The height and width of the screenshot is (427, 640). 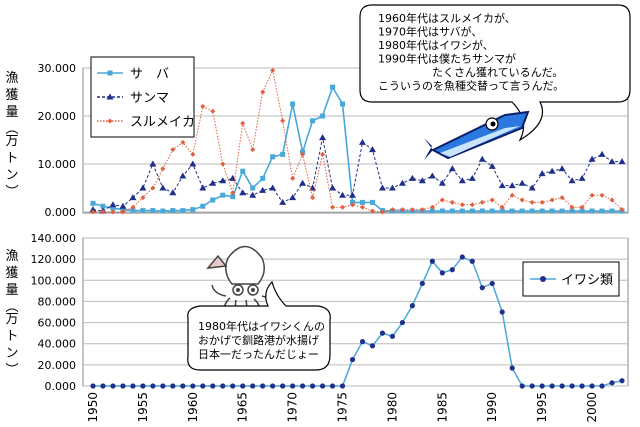 I want to click on legend-label: サンマ, so click(x=149, y=98).